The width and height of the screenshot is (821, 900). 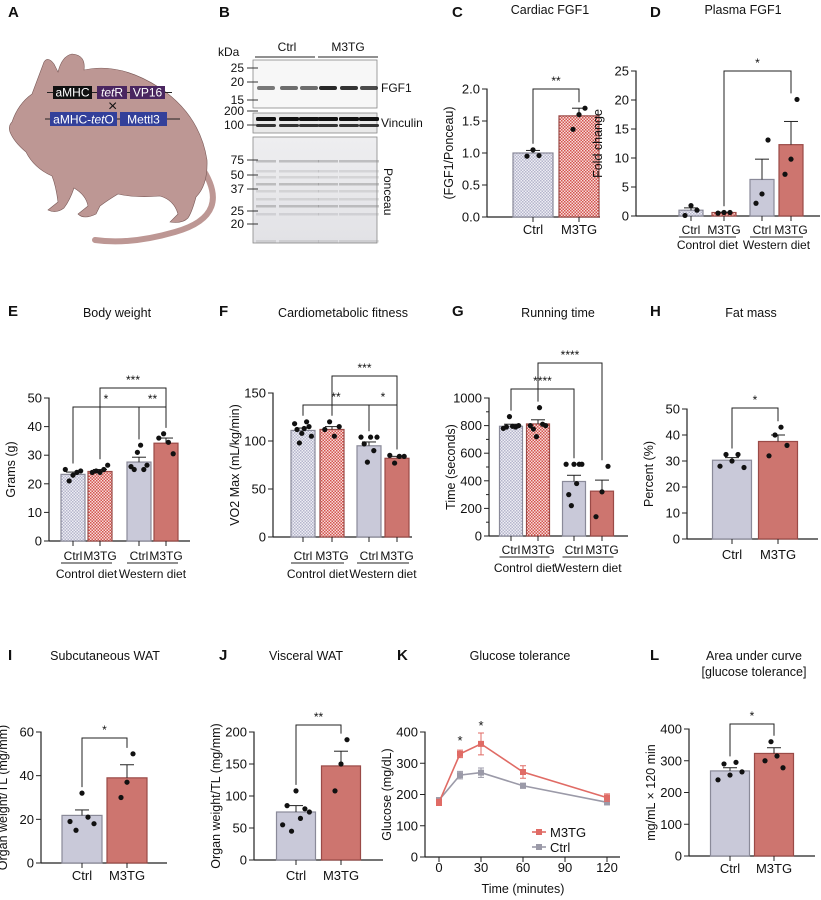 What do you see at coordinates (539, 847) in the screenshot?
I see `legend-marker` at bounding box center [539, 847].